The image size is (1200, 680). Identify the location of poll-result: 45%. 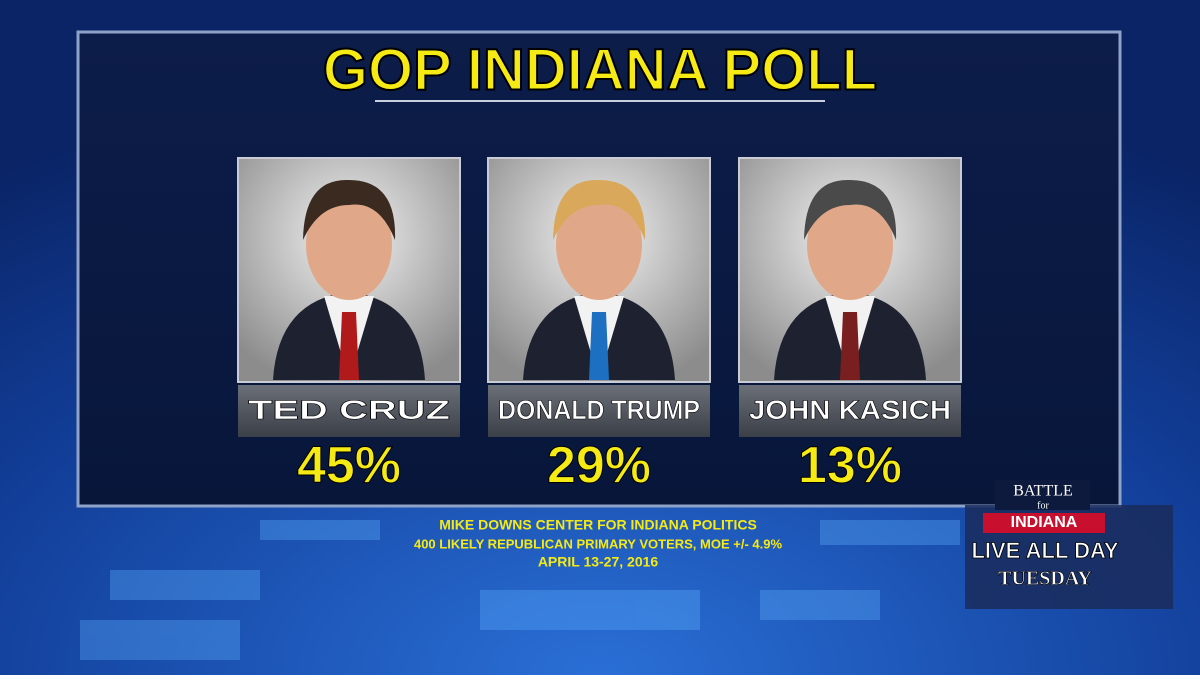
(349, 466).